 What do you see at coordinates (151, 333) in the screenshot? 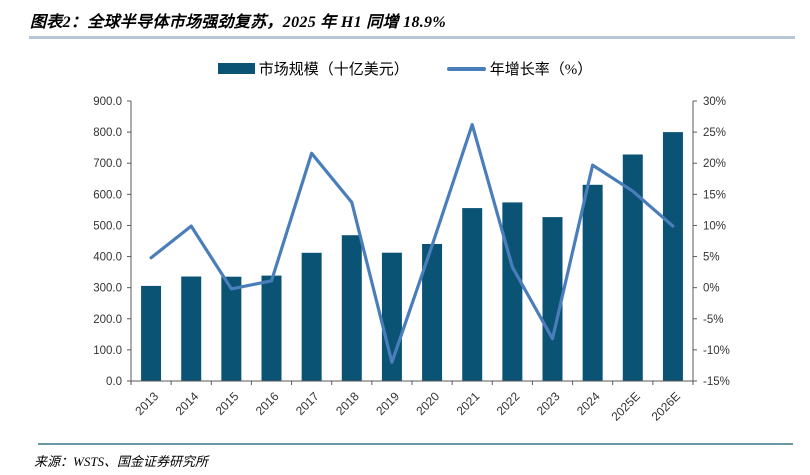
I see `bar-2013` at bounding box center [151, 333].